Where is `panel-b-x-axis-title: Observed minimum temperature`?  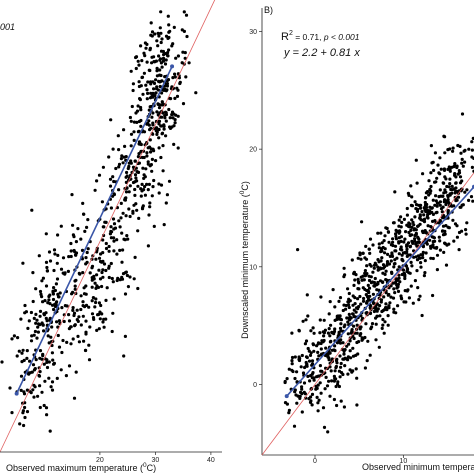
panel-b-x-axis-title: Observed minimum temperature is located at coordinates (418, 467).